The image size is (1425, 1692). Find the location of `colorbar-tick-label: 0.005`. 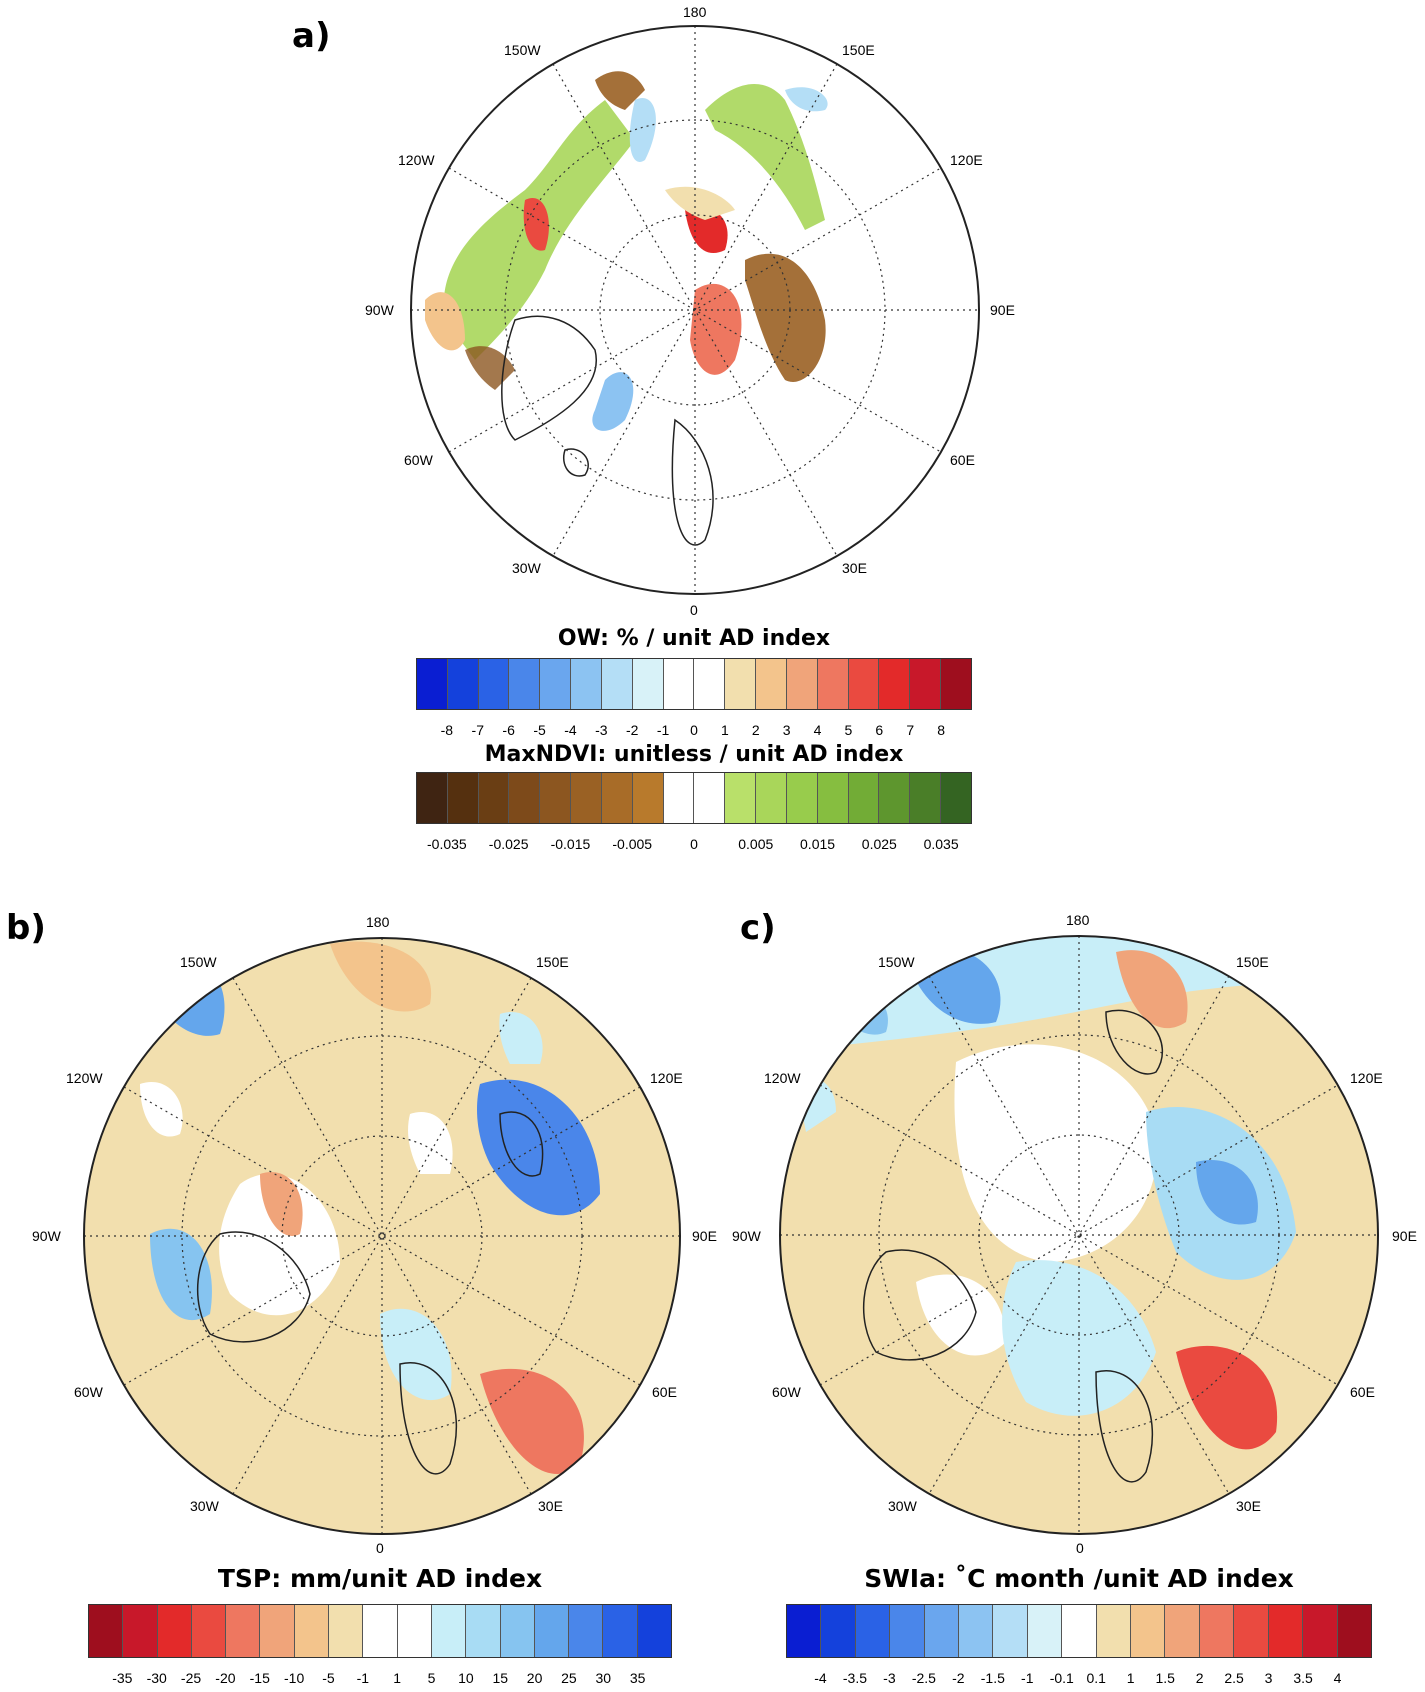

colorbar-tick-label: 0.005 is located at coordinates (756, 844).